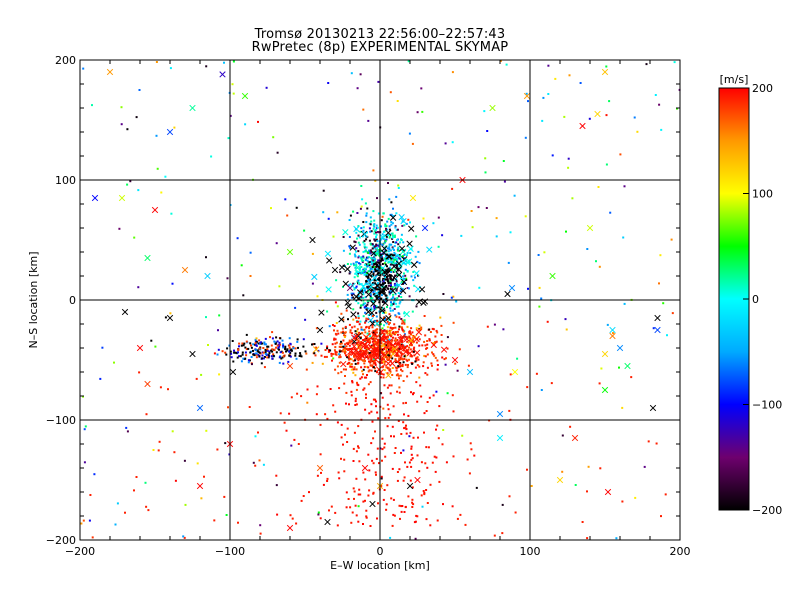  What do you see at coordinates (380, 47) in the screenshot?
I see `chart-subtitle: RwPretec (8p) EXPERIMENTAL SKYMAP` at bounding box center [380, 47].